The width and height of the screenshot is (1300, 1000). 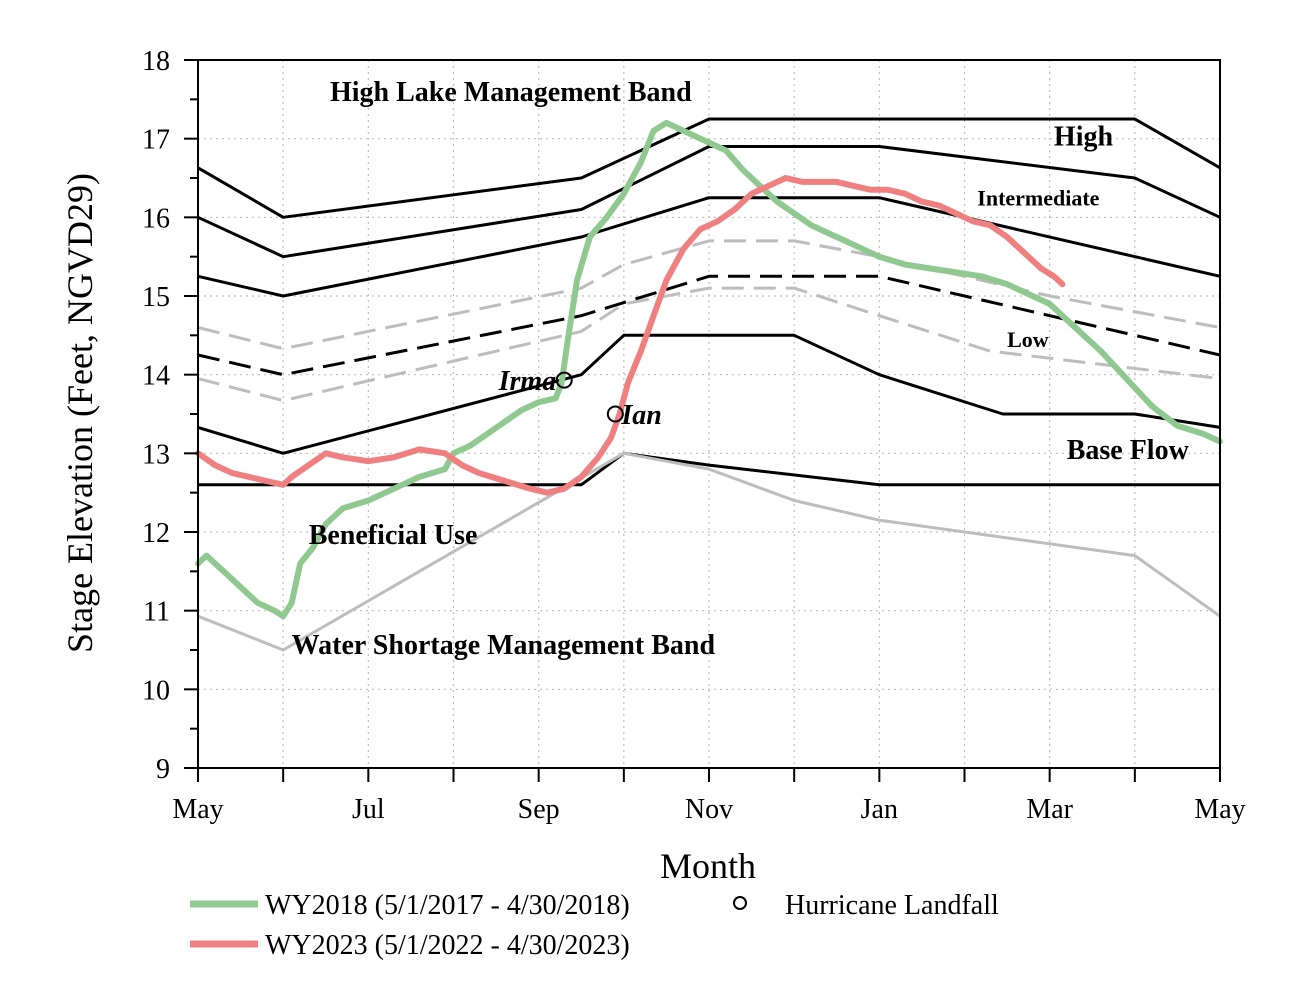 I want to click on y-tick-label: 18, so click(x=156, y=61).